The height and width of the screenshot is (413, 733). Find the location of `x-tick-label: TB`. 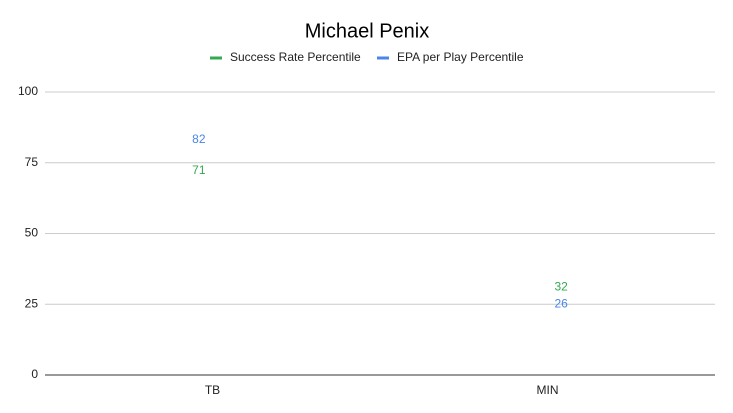

x-tick-label: TB is located at coordinates (212, 390).